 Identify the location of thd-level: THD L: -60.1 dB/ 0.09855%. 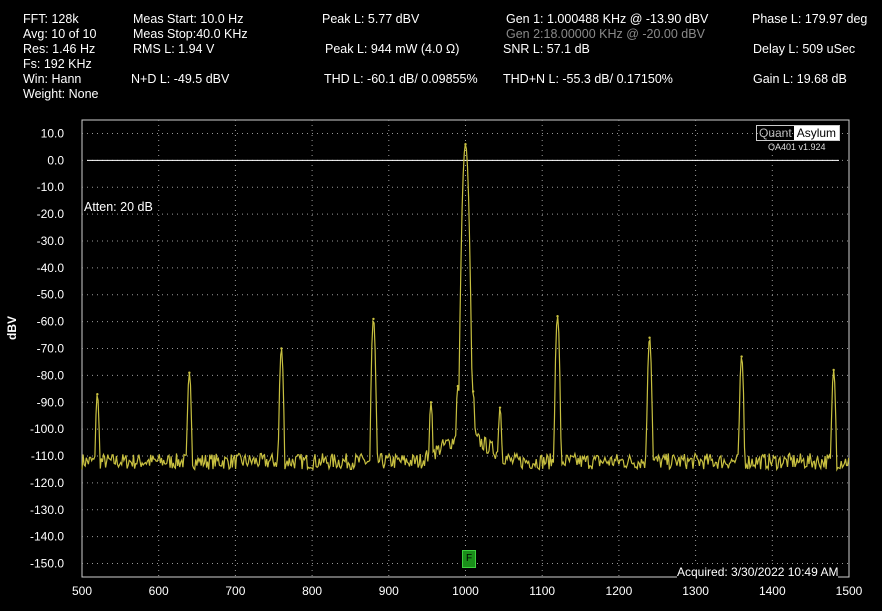
(401, 79).